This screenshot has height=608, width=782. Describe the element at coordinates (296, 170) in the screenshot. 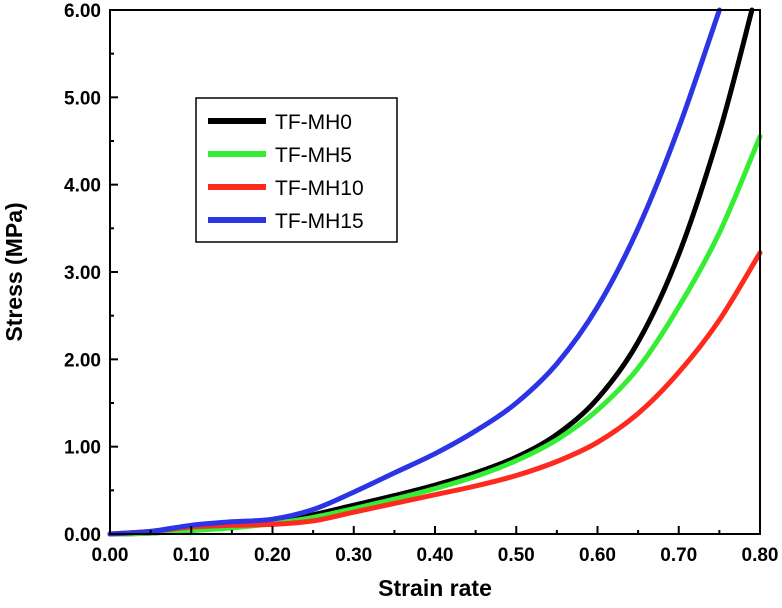

I see `legend: TF-MH0 TF-MH5 TF-MH10 TF-MH15` at that location.